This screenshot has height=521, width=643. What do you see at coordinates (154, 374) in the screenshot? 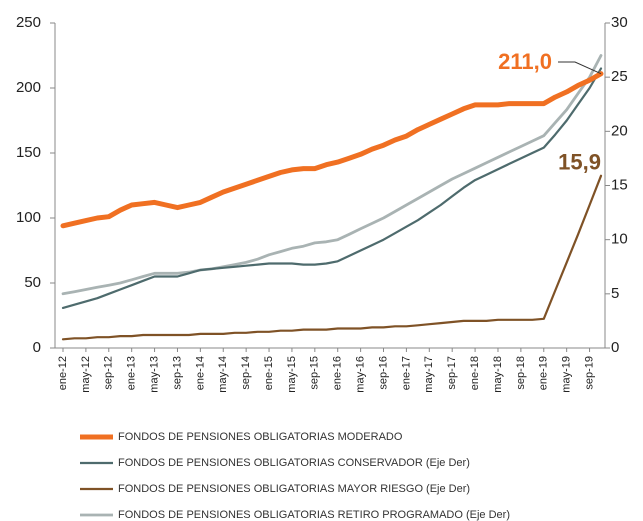
I see `x-tick-label: may-13` at bounding box center [154, 374].